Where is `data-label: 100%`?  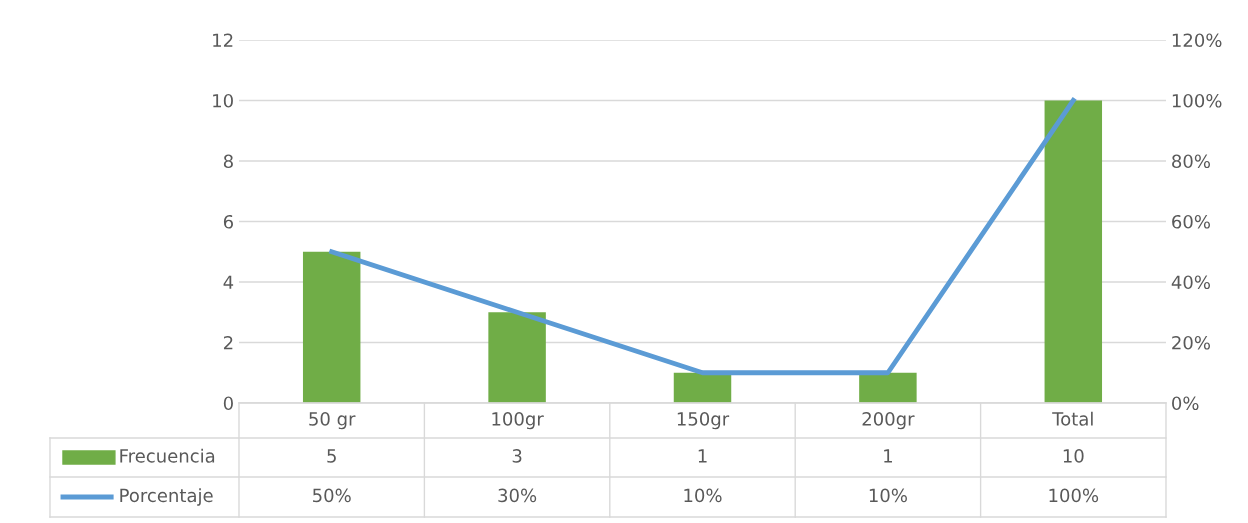 data-label: 100% is located at coordinates (1074, 495).